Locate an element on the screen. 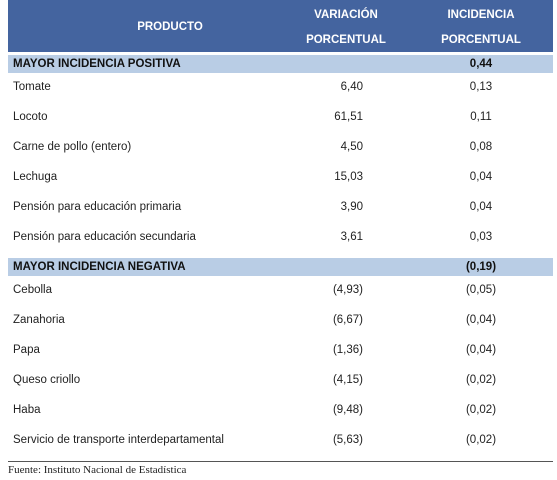 This screenshot has height=480, width=557. variation: (9,48) is located at coordinates (347, 410).